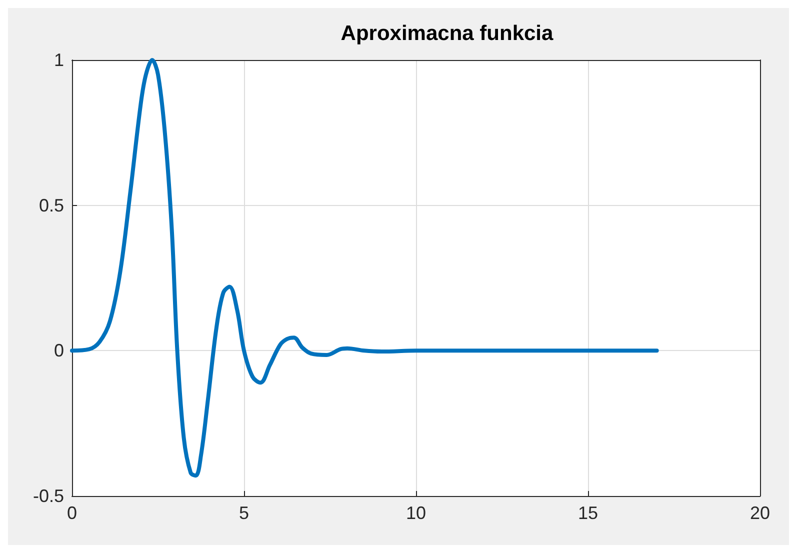  Describe the element at coordinates (59, 60) in the screenshot. I see `y-tick-label: 1` at that location.